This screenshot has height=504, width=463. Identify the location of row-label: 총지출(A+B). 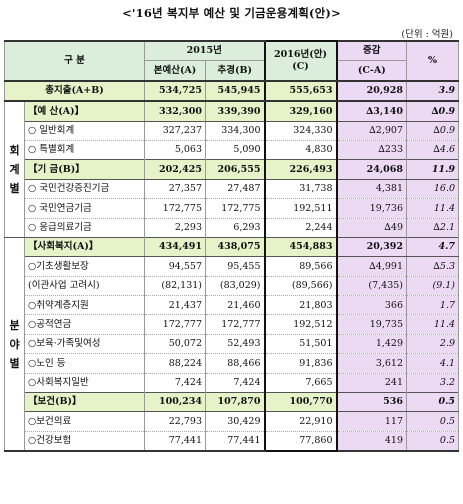
(74, 91).